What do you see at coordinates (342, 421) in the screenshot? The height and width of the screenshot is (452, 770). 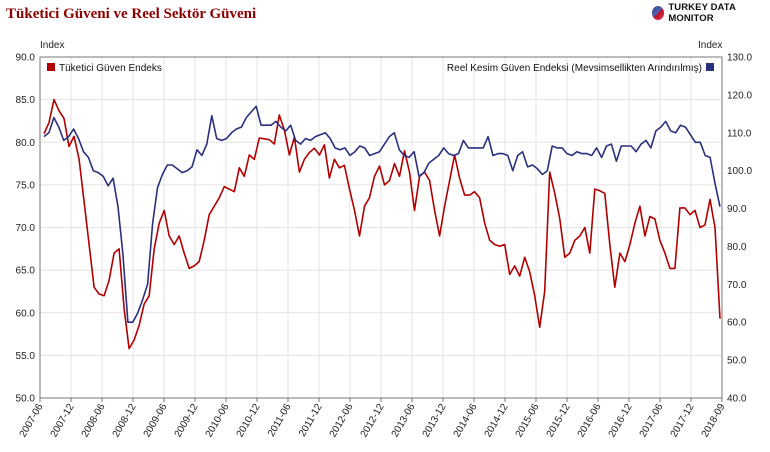 I see `x-tick-label: 2012-06` at bounding box center [342, 421].